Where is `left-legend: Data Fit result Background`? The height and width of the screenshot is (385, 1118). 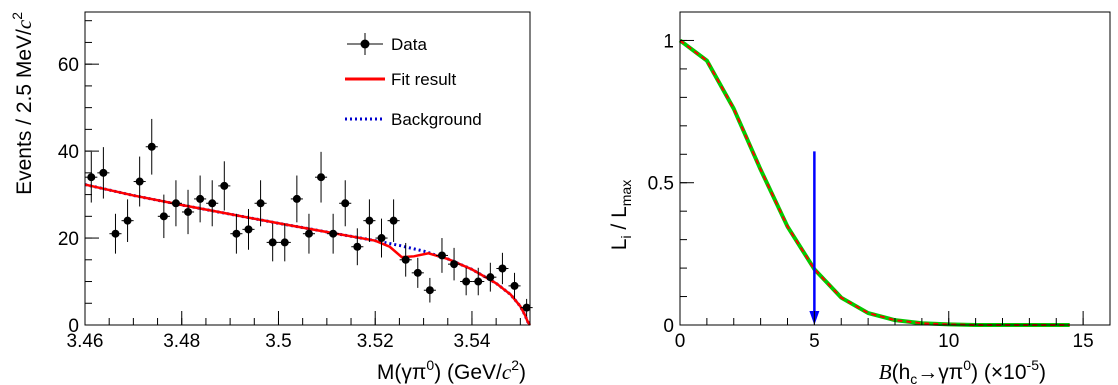
left-legend: Data Fit result Background is located at coordinates (413, 81).